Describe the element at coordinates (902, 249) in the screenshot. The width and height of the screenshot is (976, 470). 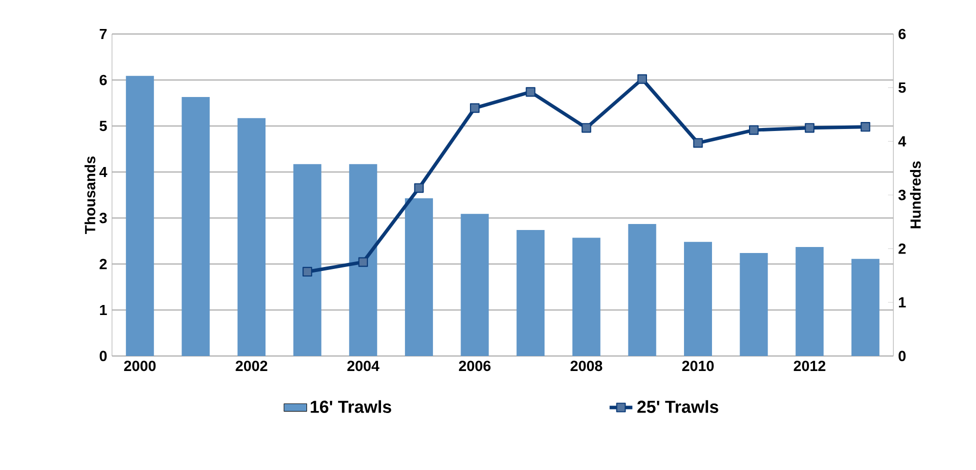
I see `y2-tick-label: 2` at that location.